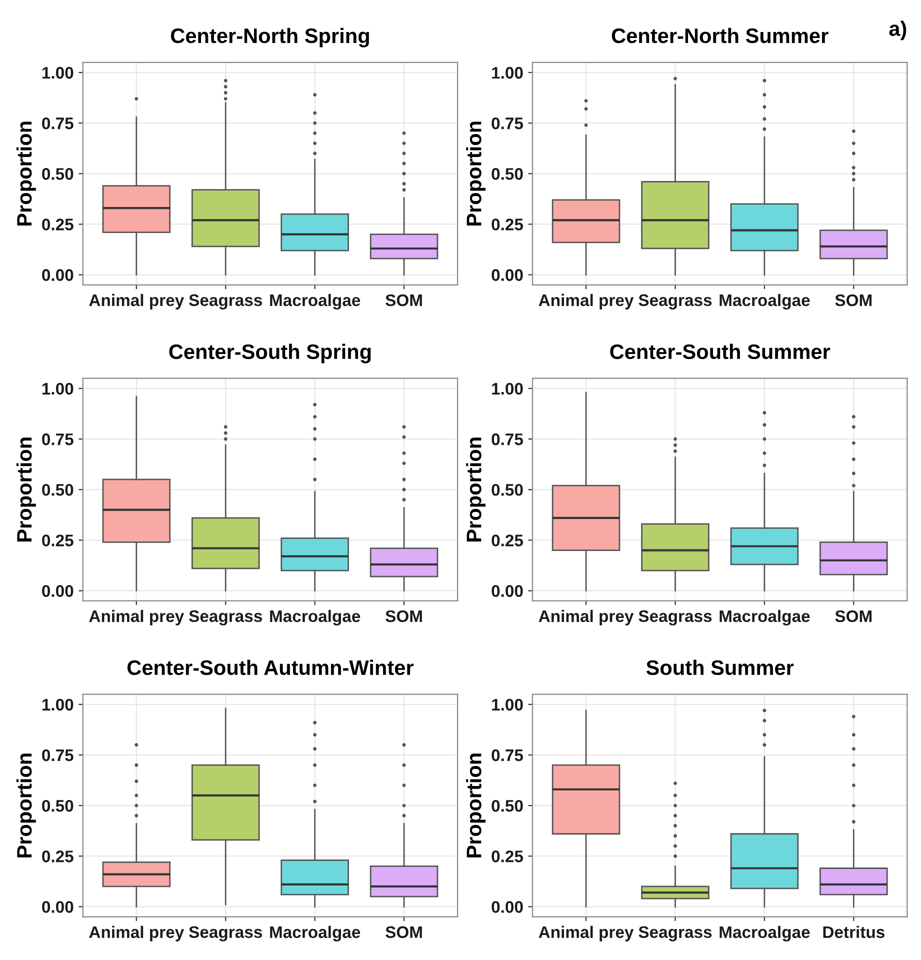 The width and height of the screenshot is (921, 960). What do you see at coordinates (270, 668) in the screenshot?
I see `chart-title: Center-South Autumn-Winter` at bounding box center [270, 668].